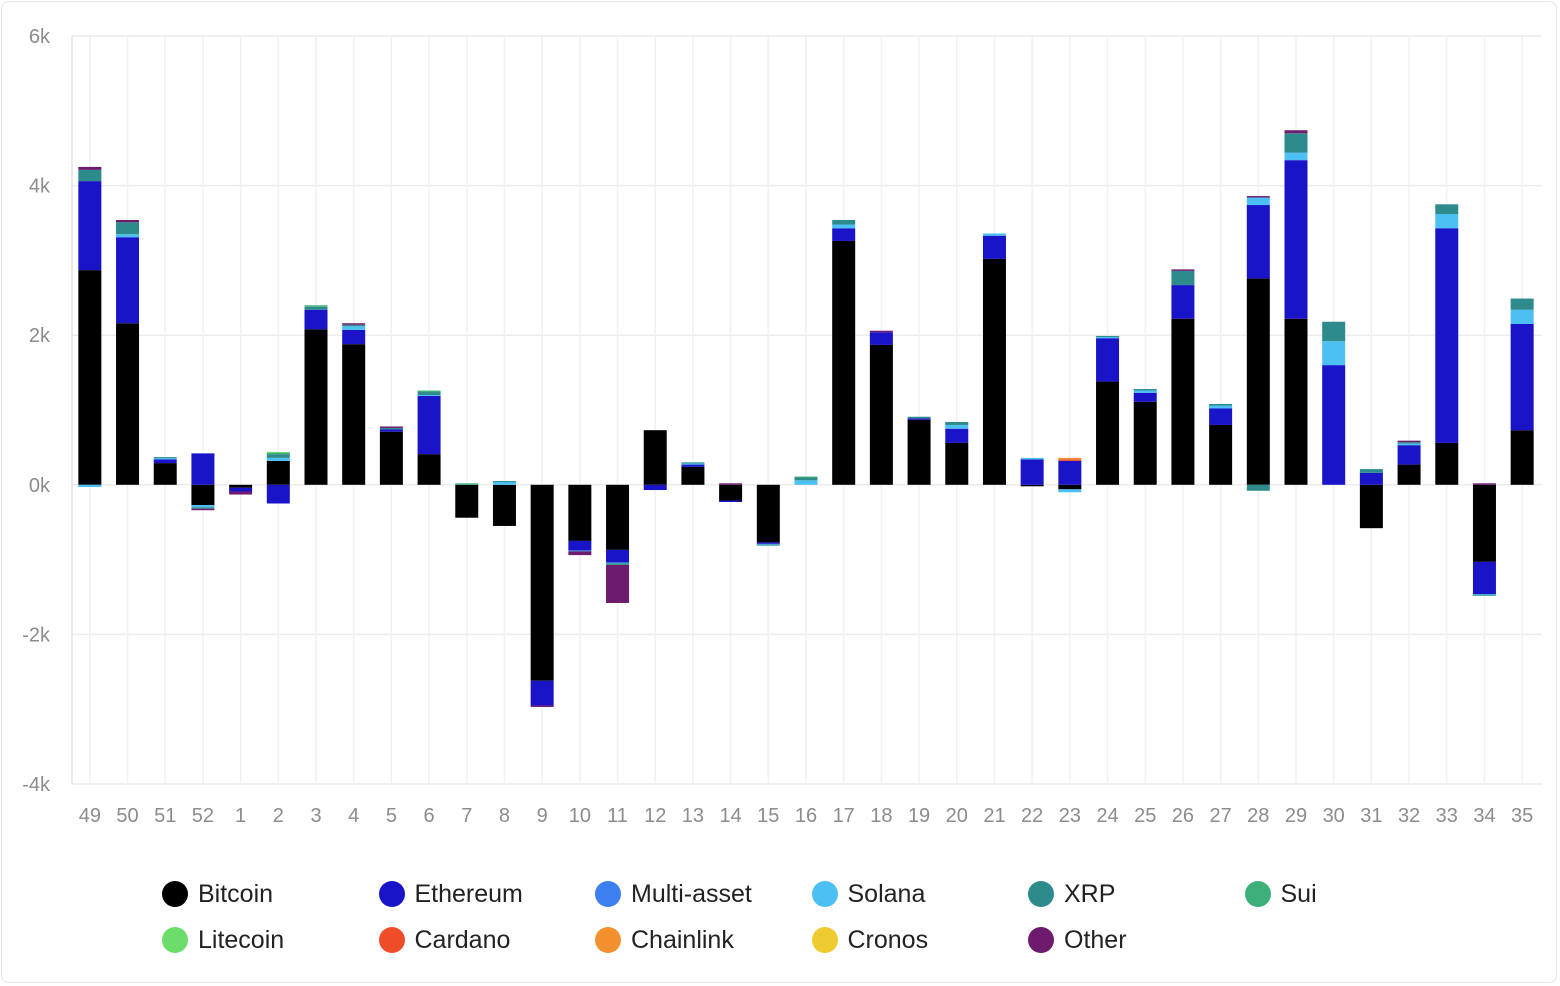 The height and width of the screenshot is (986, 1560). What do you see at coordinates (868, 894) in the screenshot?
I see `legend-item-solana: Solana` at bounding box center [868, 894].